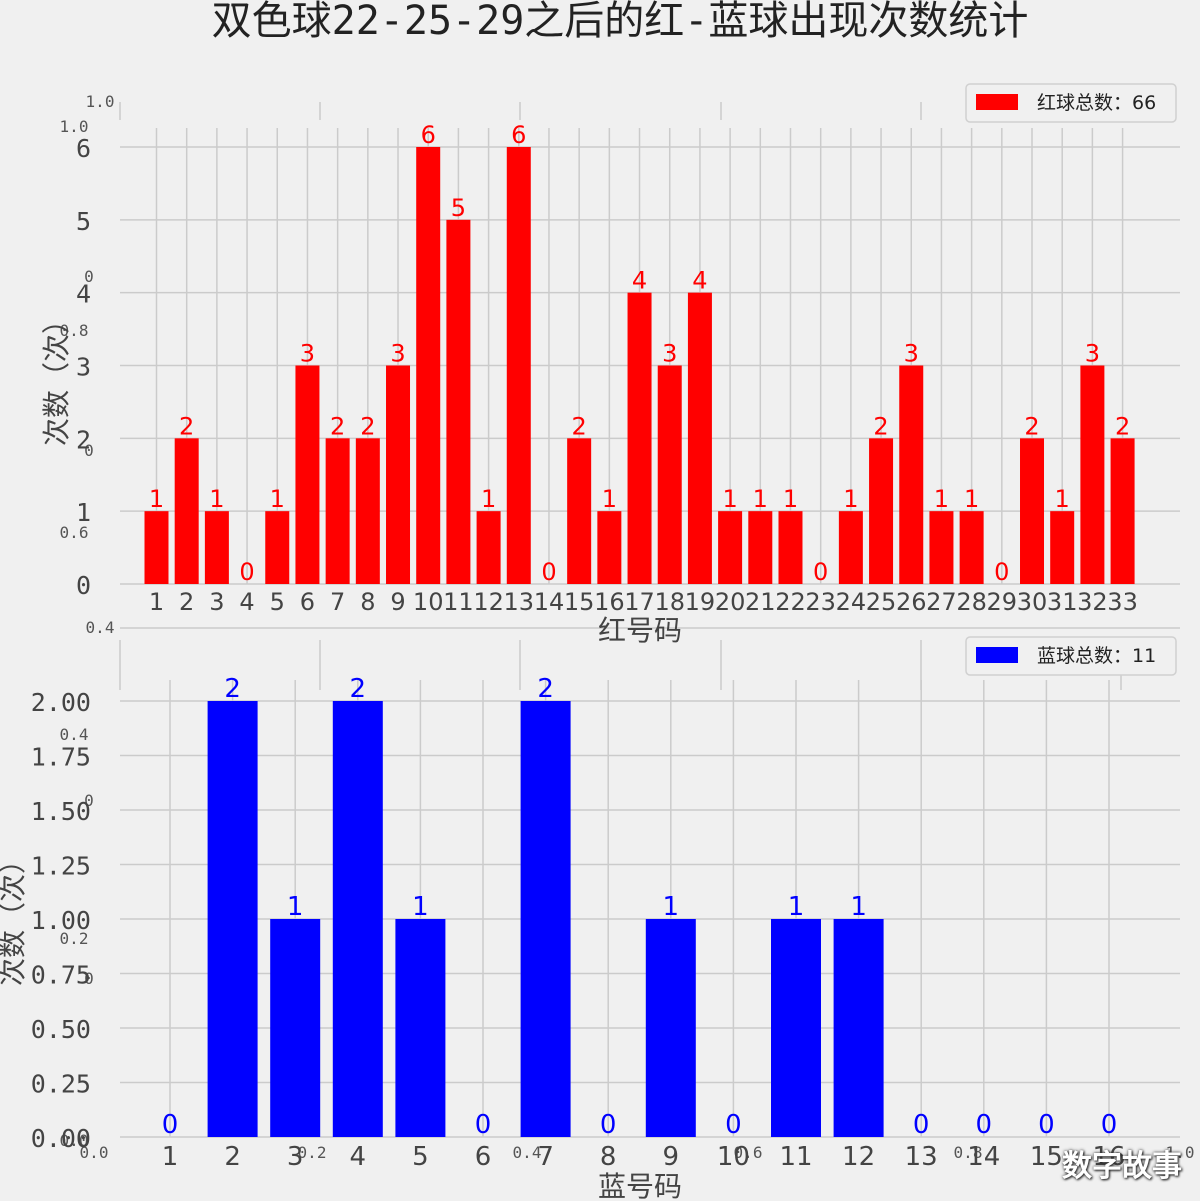 This screenshot has height=1201, width=1200. What do you see at coordinates (971, 602) in the screenshot?
I see `x-tick-label: 28` at bounding box center [971, 602].